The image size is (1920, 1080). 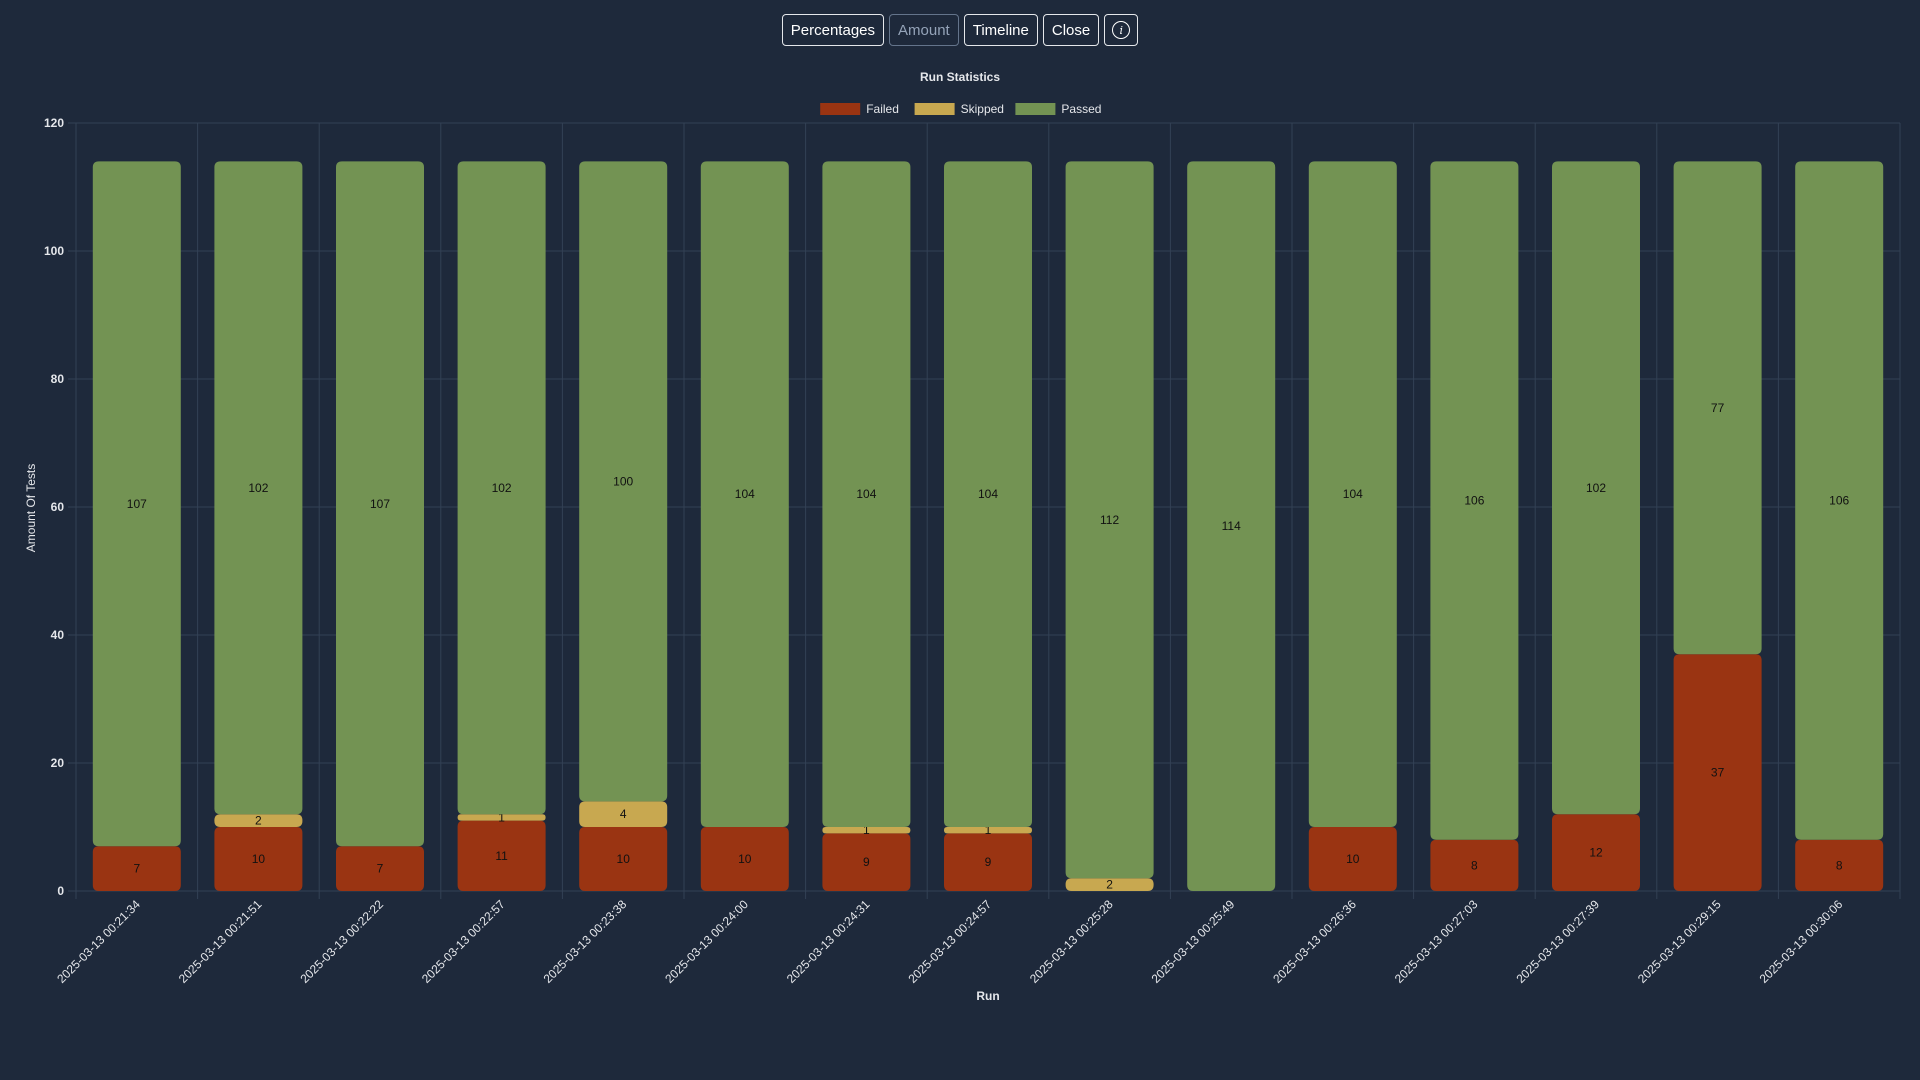 I want to click on data-label-passed: 112, so click(x=1109, y=520).